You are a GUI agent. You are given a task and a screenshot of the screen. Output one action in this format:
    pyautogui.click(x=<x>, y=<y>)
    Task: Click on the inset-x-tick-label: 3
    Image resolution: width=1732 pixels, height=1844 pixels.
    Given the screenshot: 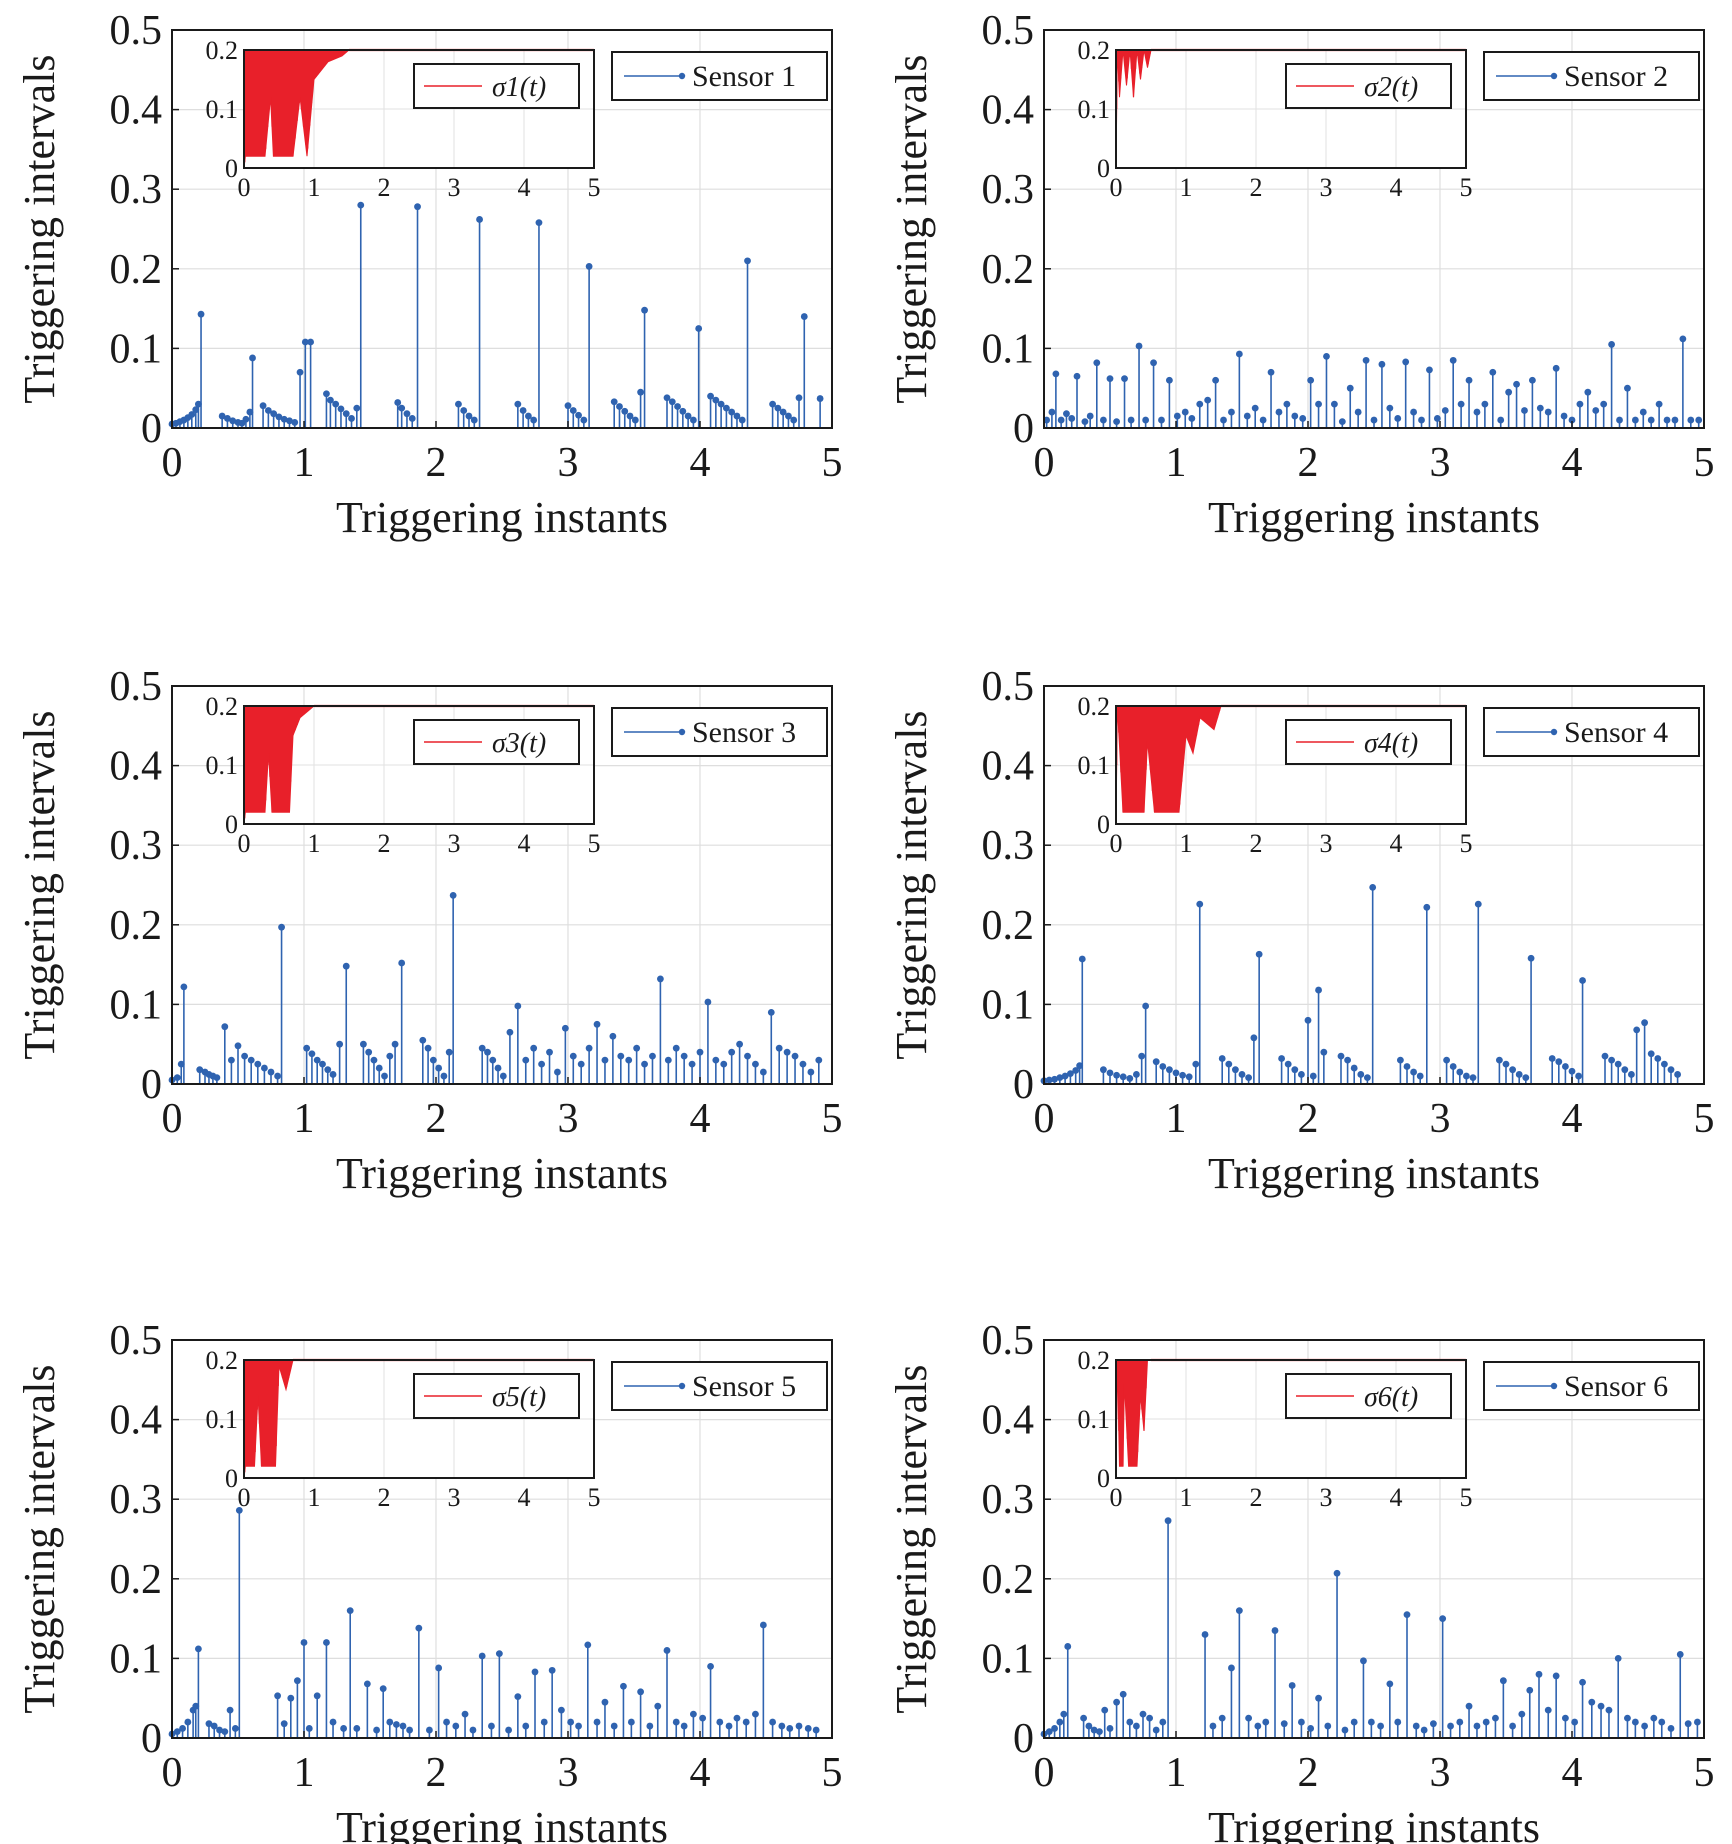 What is the action you would take?
    pyautogui.click(x=454, y=843)
    